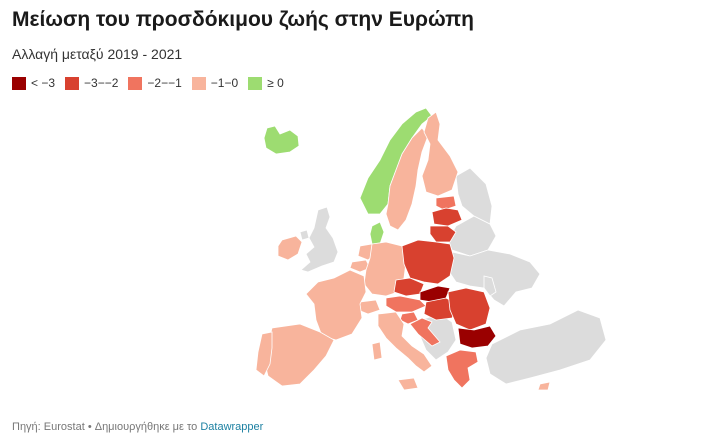  What do you see at coordinates (447, 217) in the screenshot?
I see `region-latvia` at bounding box center [447, 217].